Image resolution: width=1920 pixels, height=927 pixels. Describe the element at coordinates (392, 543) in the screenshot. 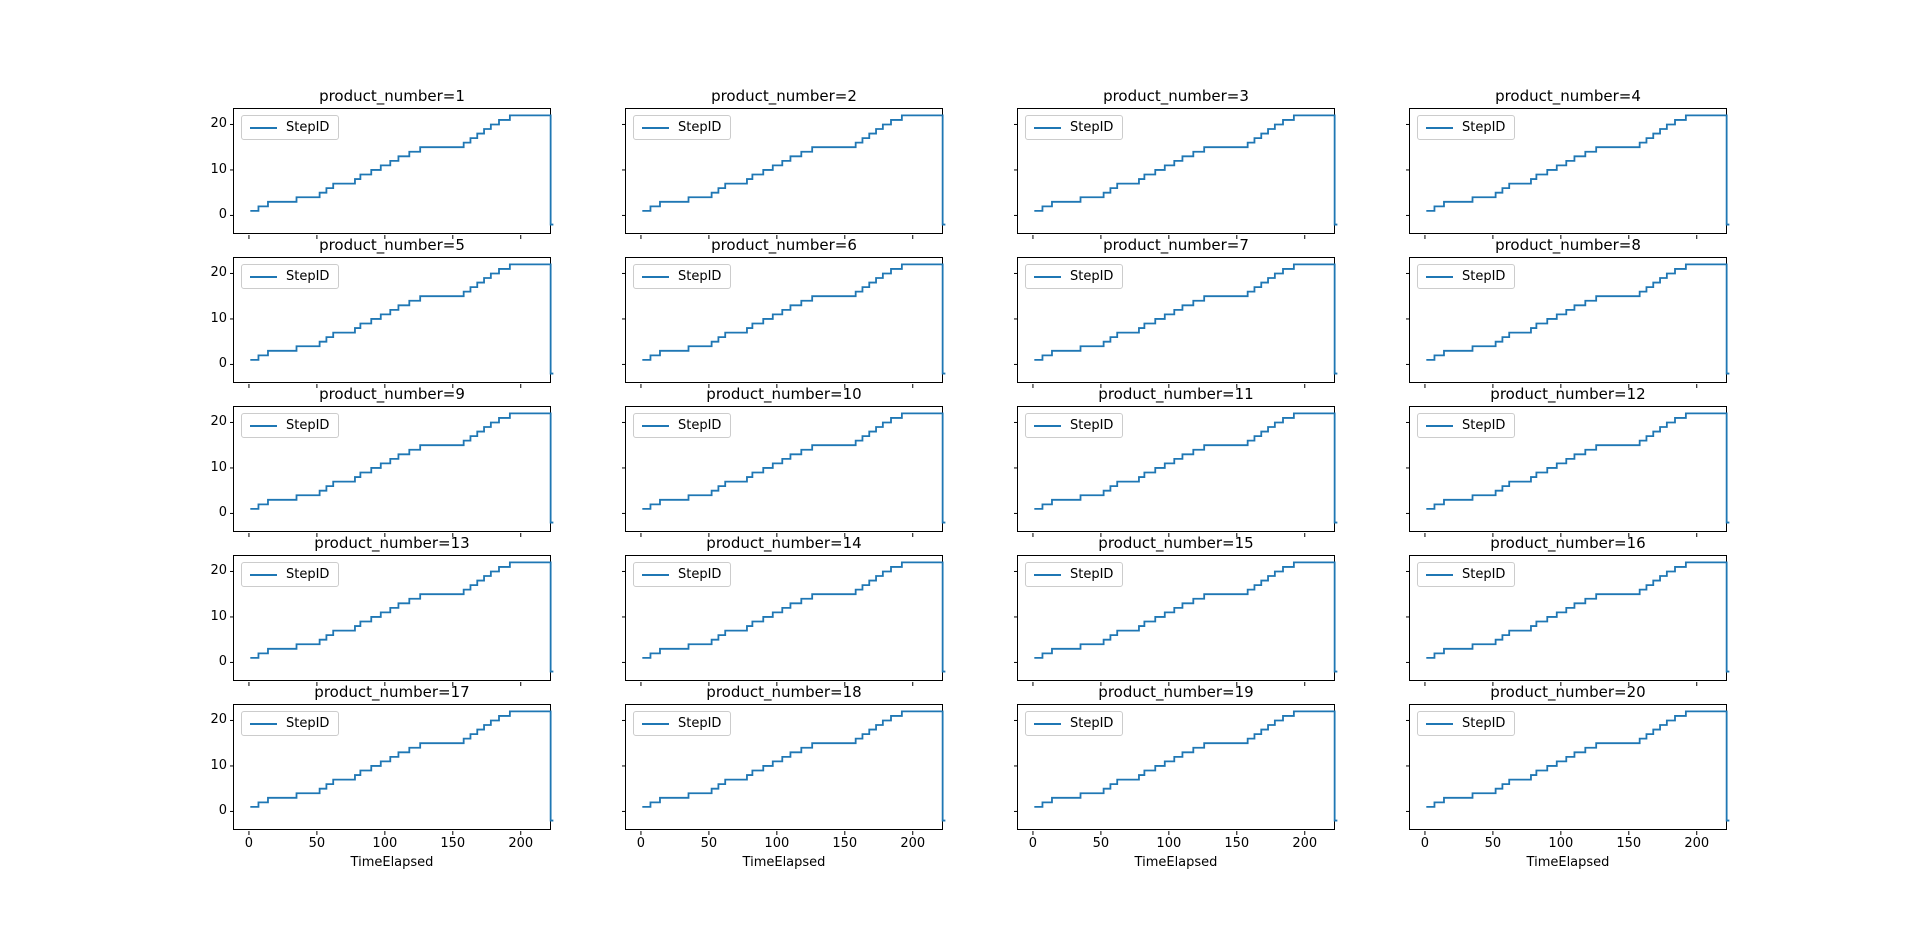

I see `plot-title: product_number=13` at that location.